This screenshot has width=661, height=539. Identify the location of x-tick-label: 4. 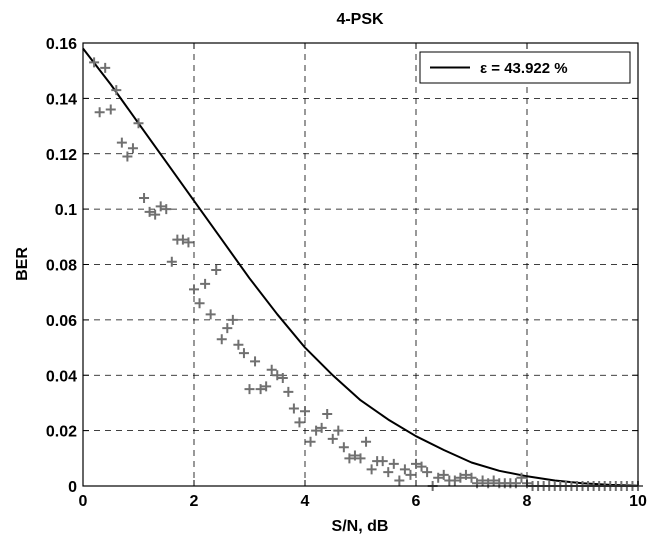
(305, 501).